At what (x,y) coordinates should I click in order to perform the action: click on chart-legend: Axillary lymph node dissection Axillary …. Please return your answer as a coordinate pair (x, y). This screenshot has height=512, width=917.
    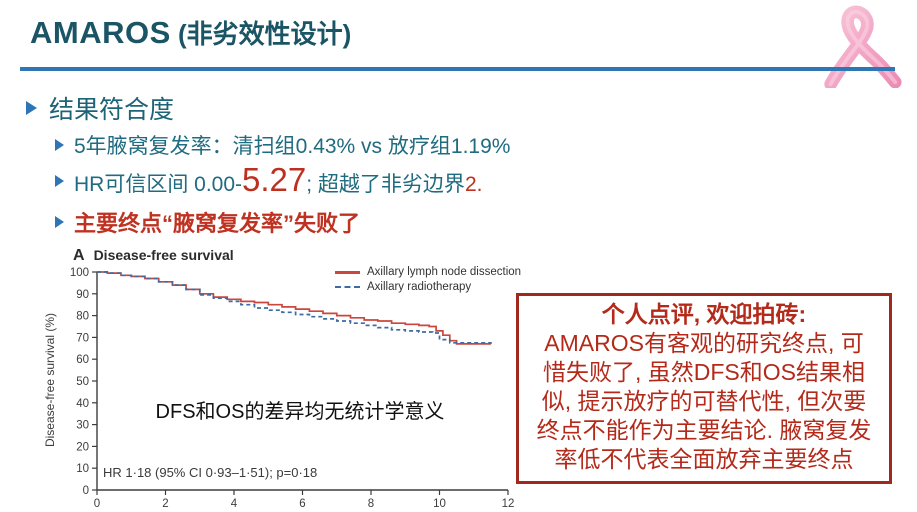
    Looking at the image, I should click on (428, 279).